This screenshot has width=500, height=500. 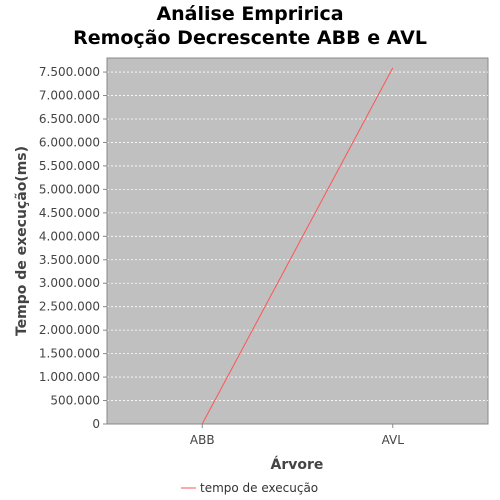 I want to click on y-tick-label: 2.000.000, so click(x=69, y=330).